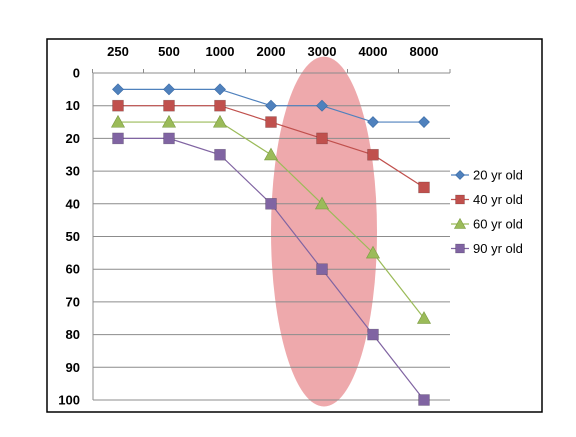 The width and height of the screenshot is (576, 437). I want to click on x-tick-label-500: 500, so click(169, 51).